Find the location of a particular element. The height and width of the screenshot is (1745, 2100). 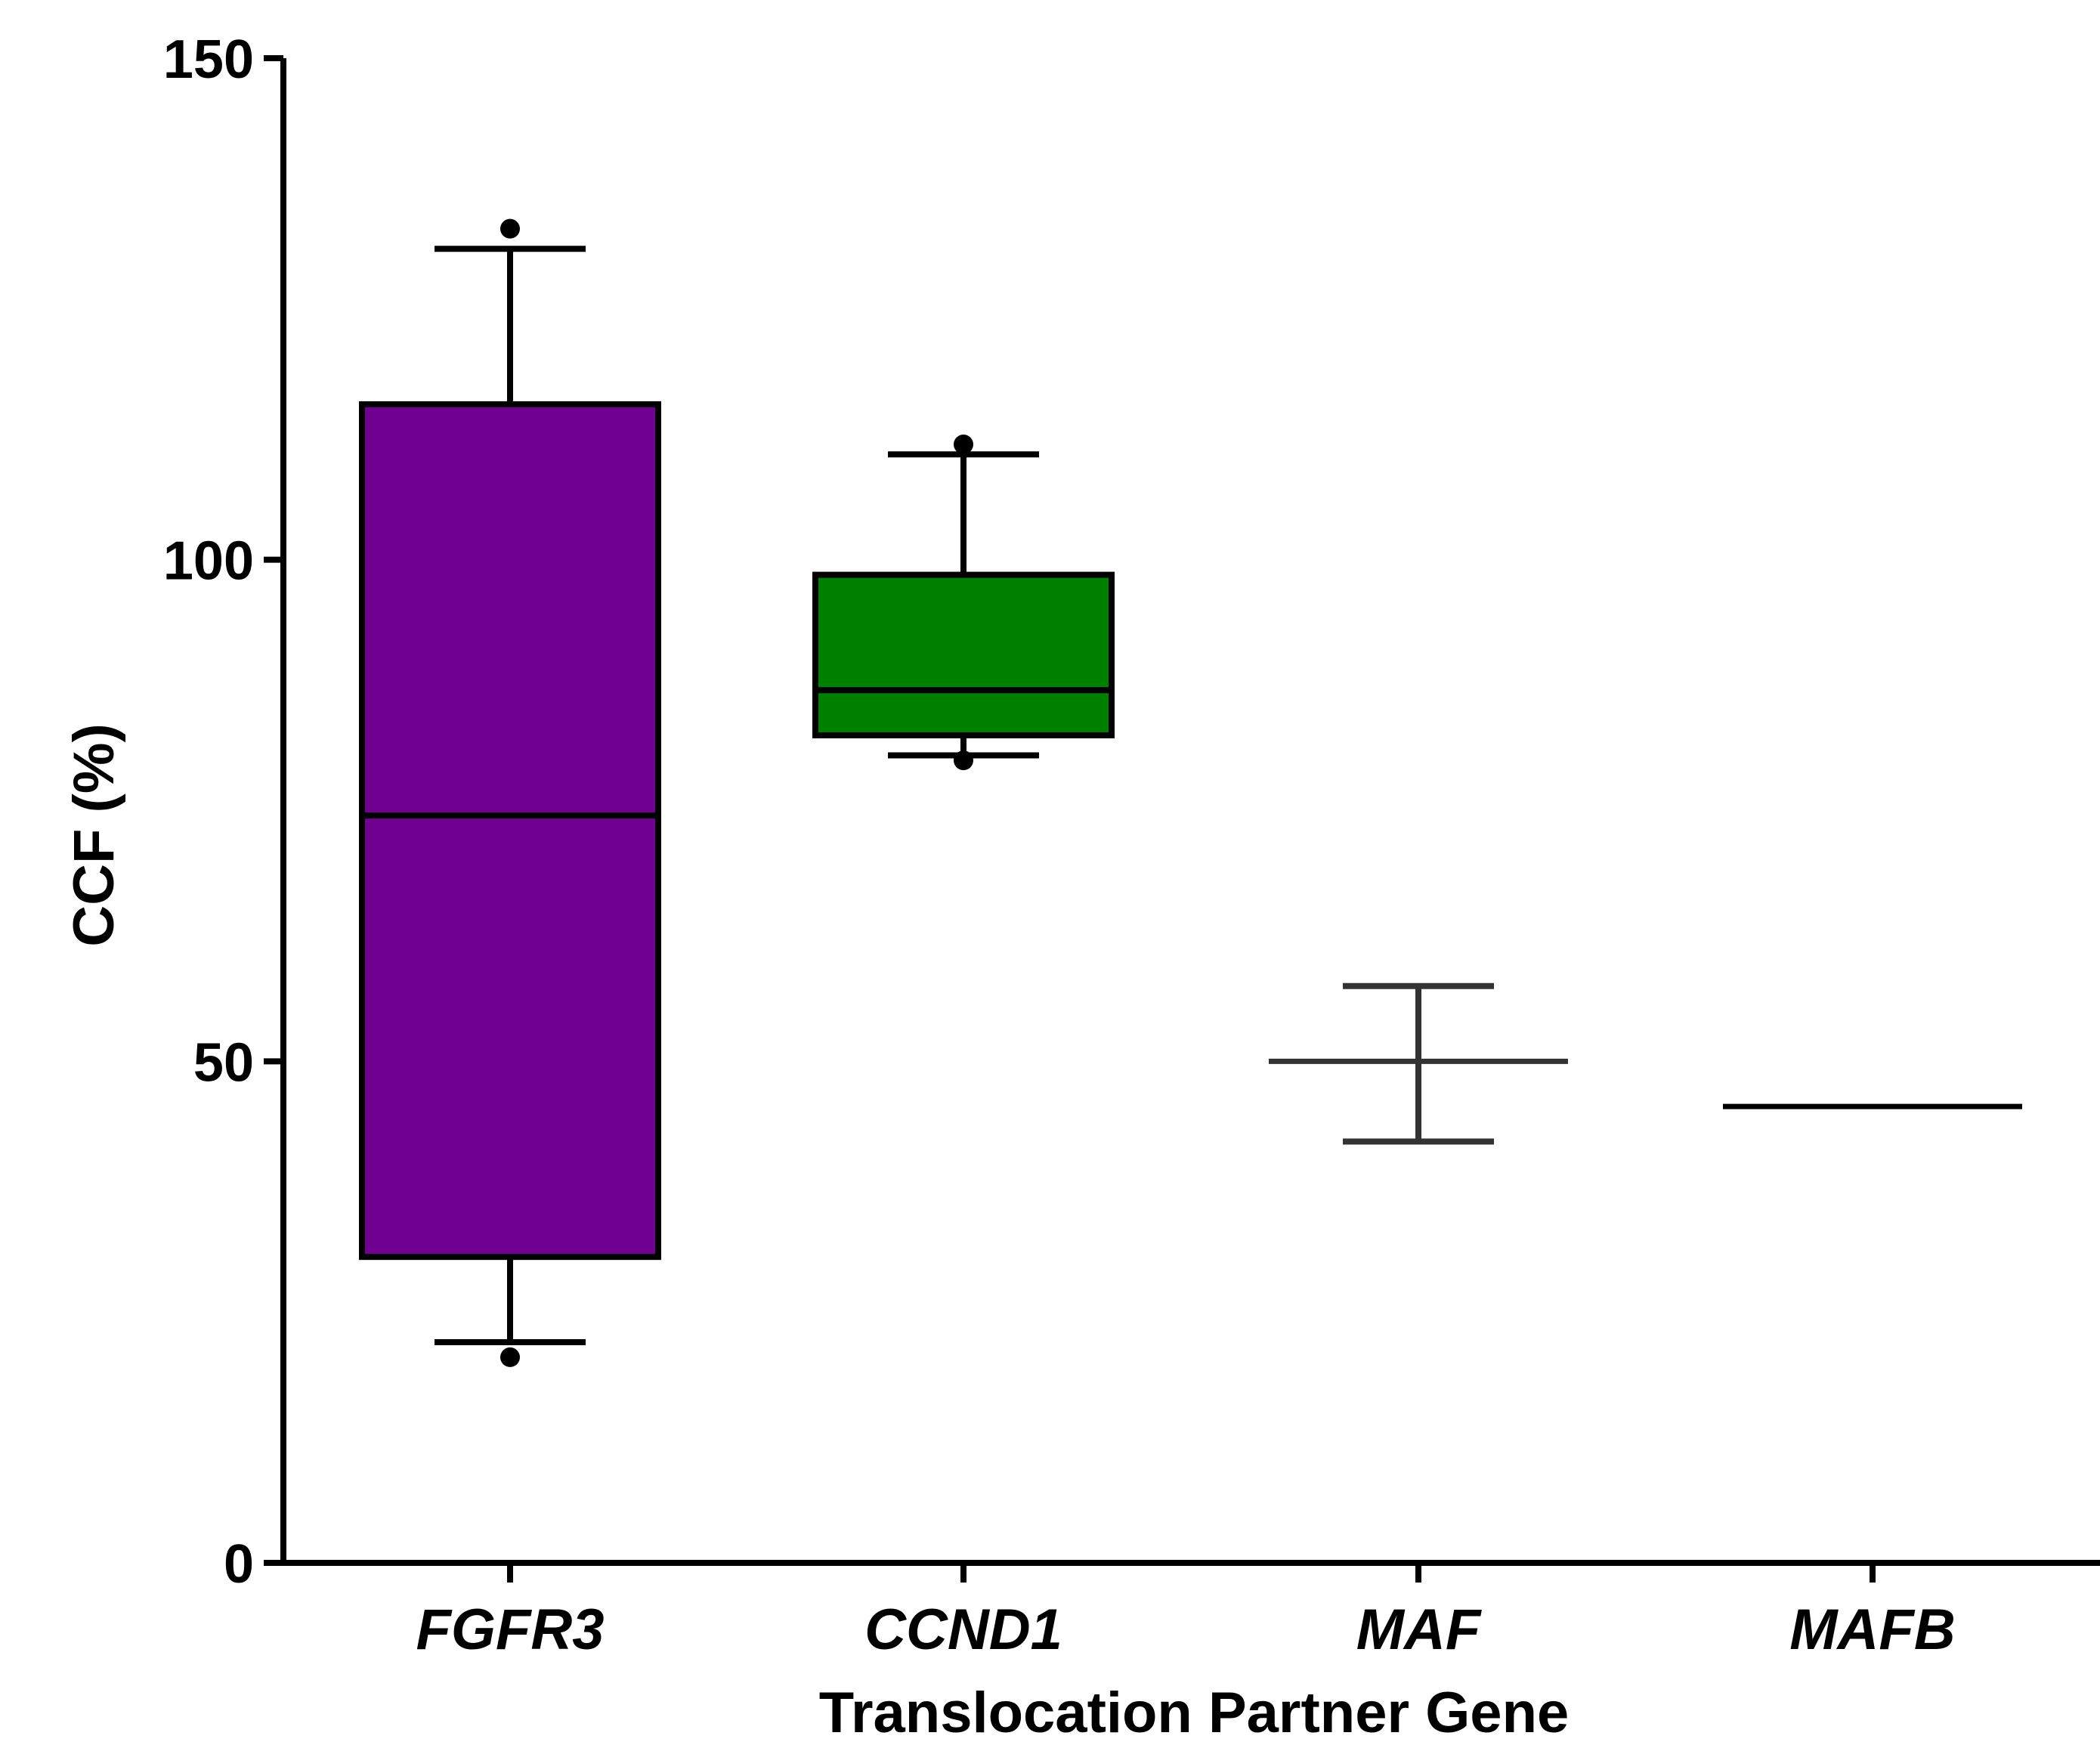

x-tick-label: FGFR3 is located at coordinates (510, 1630).